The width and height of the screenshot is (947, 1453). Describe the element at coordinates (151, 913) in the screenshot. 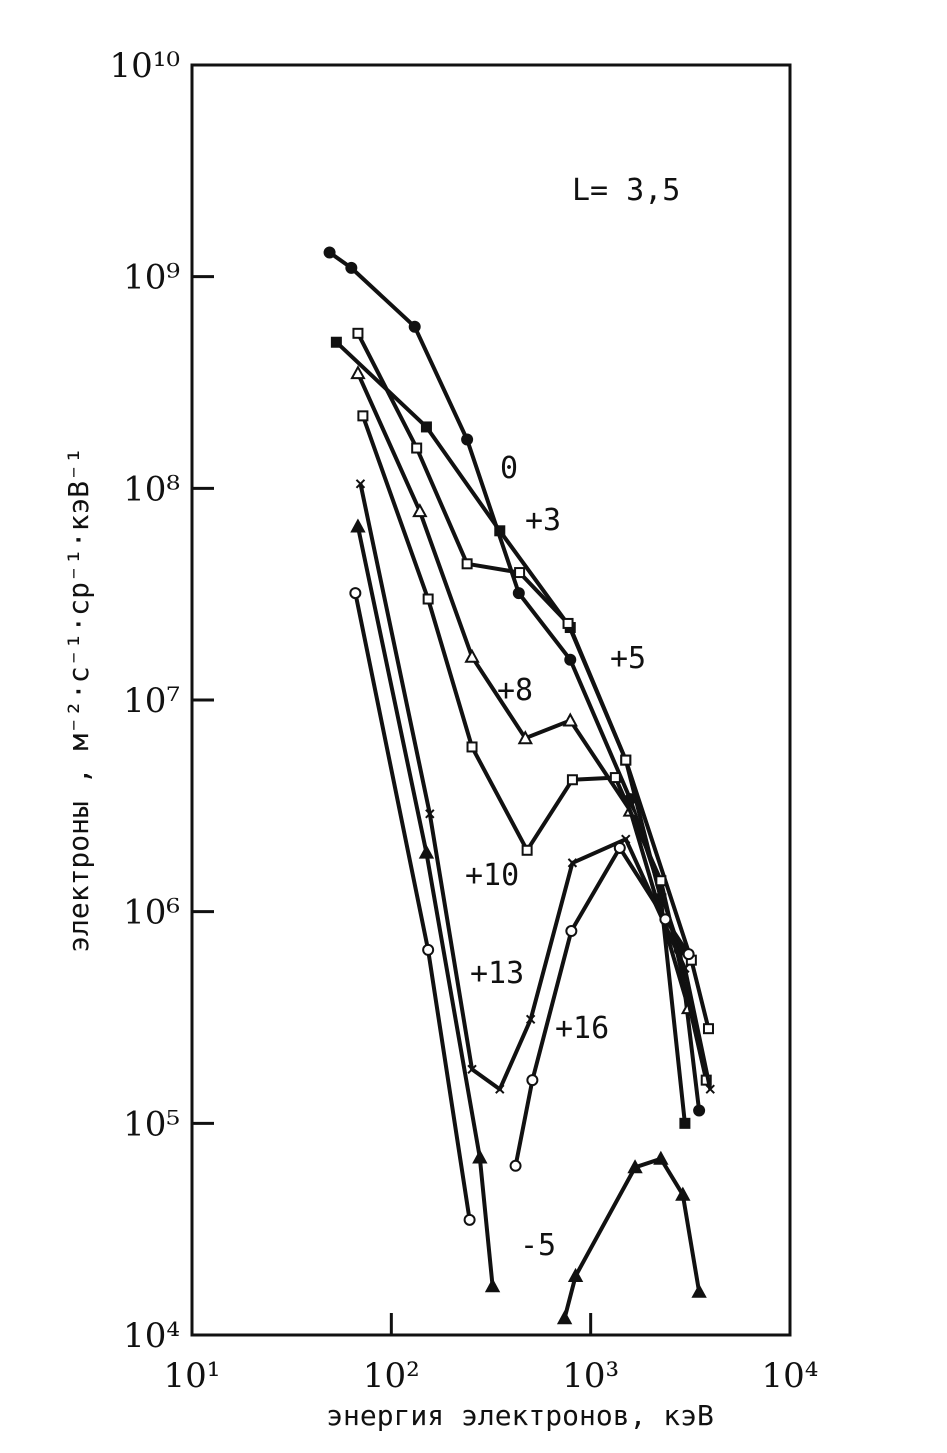

I see `y-tick-label: 10⁶` at that location.